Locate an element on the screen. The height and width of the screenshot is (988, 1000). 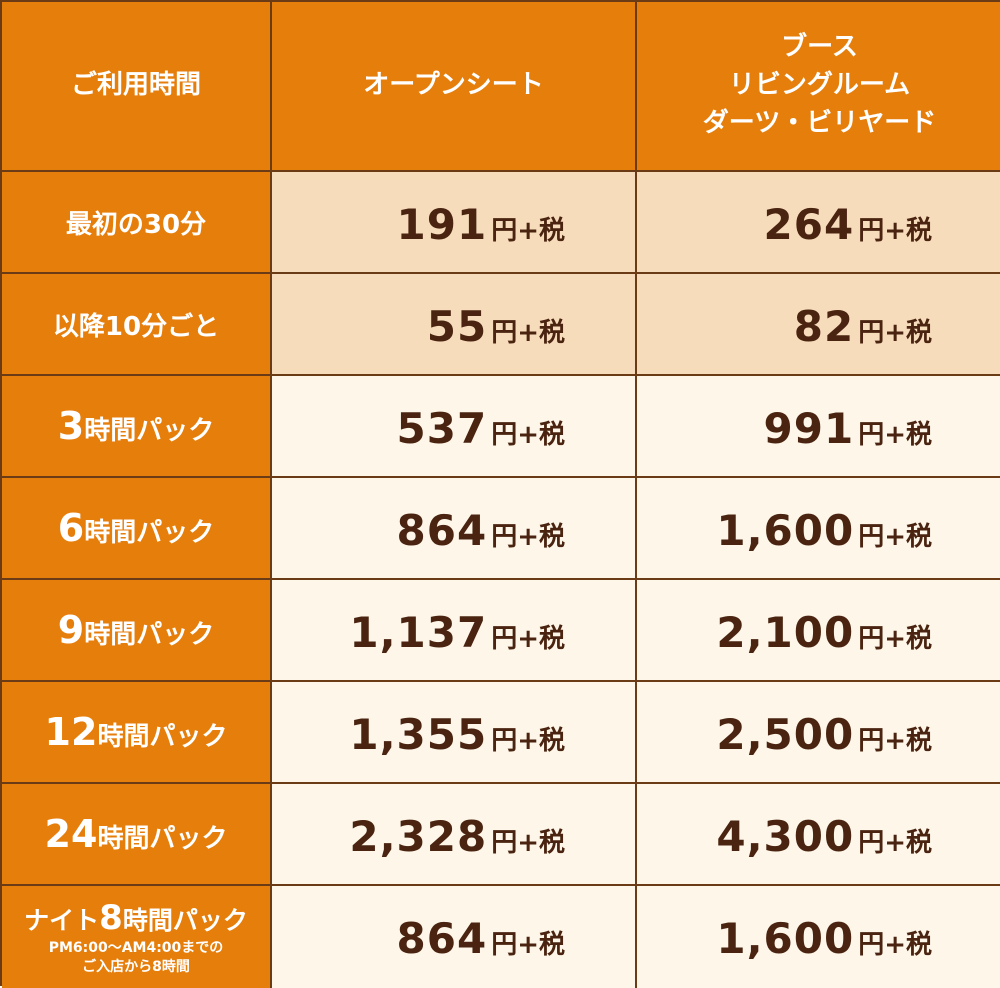
row-label-number: 8 is located at coordinates (111, 917).